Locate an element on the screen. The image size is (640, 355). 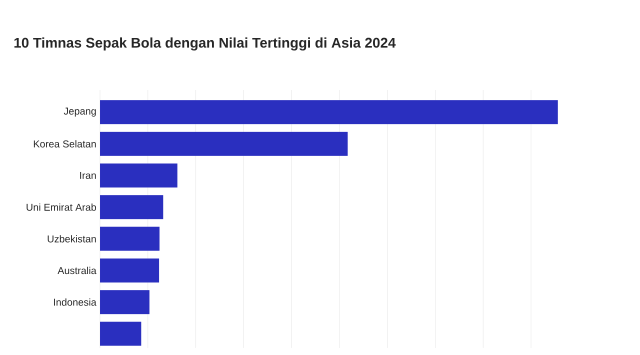
y-tick-label: Australia is located at coordinates (77, 270).